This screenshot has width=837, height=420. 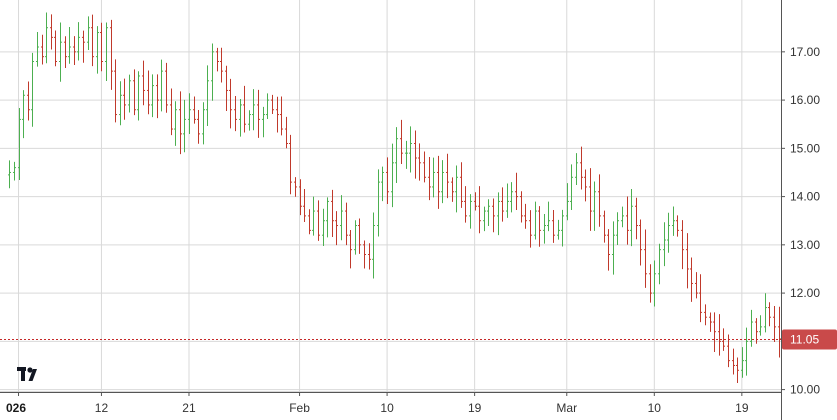 I want to click on last-price-tag: 11.05, so click(x=809, y=339).